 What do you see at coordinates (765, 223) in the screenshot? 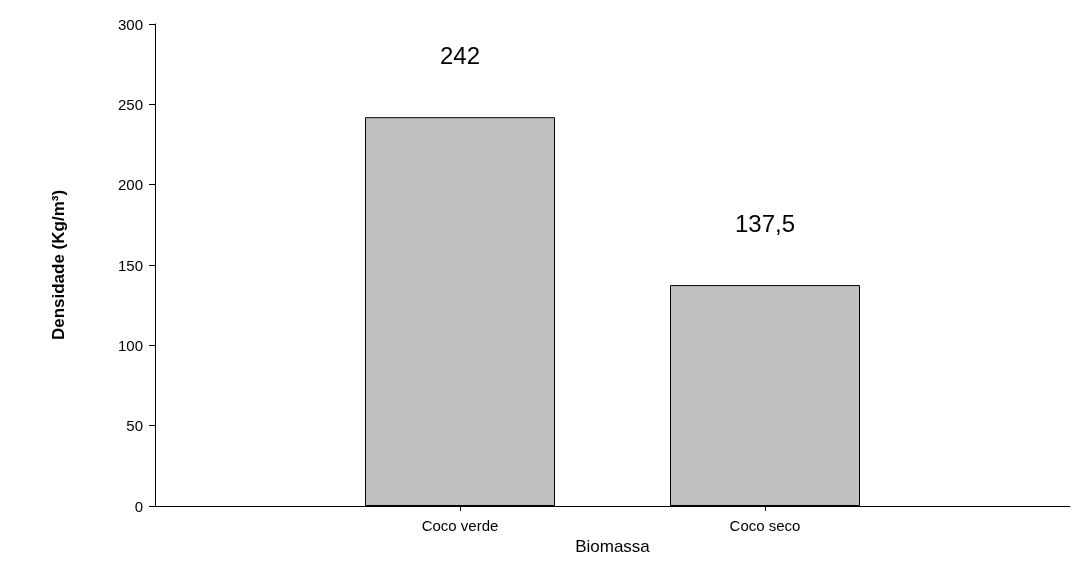
I see `data-label: 137,5` at bounding box center [765, 223].